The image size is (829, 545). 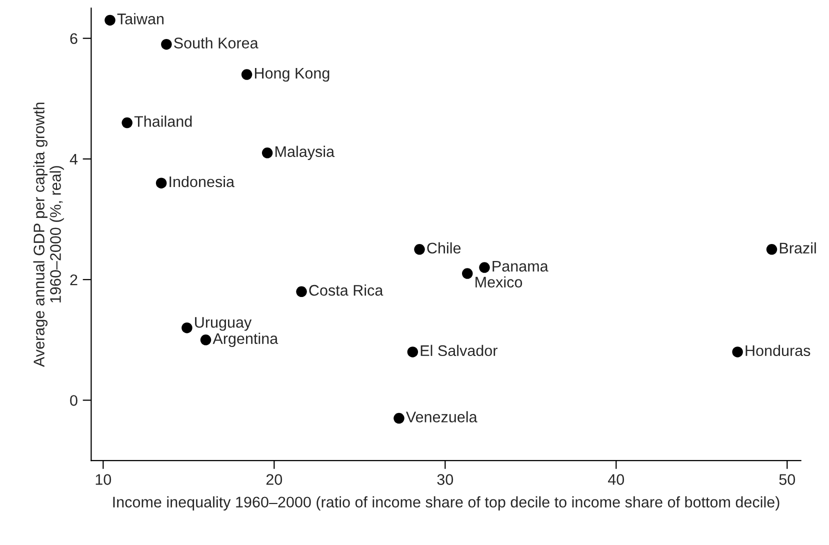 What do you see at coordinates (202, 182) in the screenshot?
I see `annotation: Indonesia` at bounding box center [202, 182].